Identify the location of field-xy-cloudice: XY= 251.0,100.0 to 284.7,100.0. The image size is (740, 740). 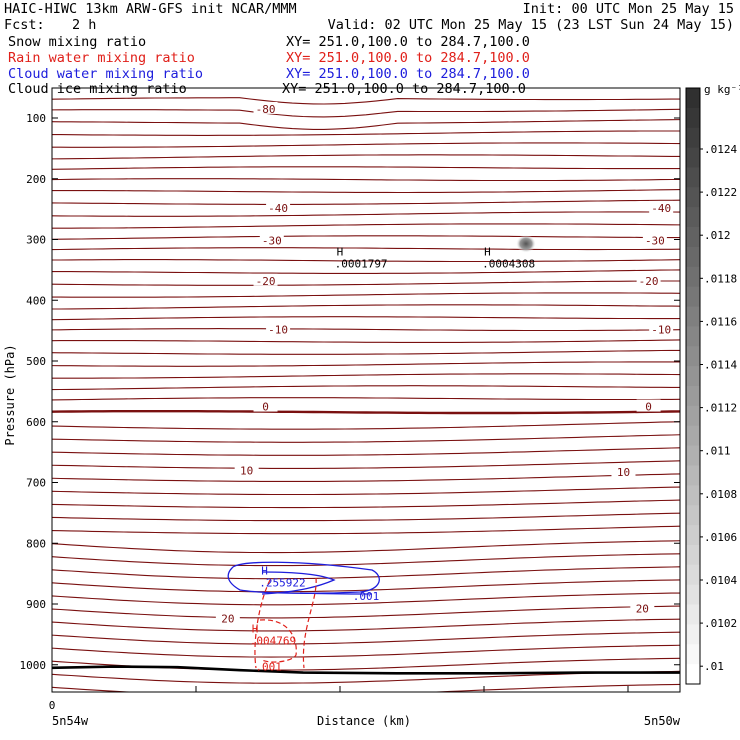
(404, 89).